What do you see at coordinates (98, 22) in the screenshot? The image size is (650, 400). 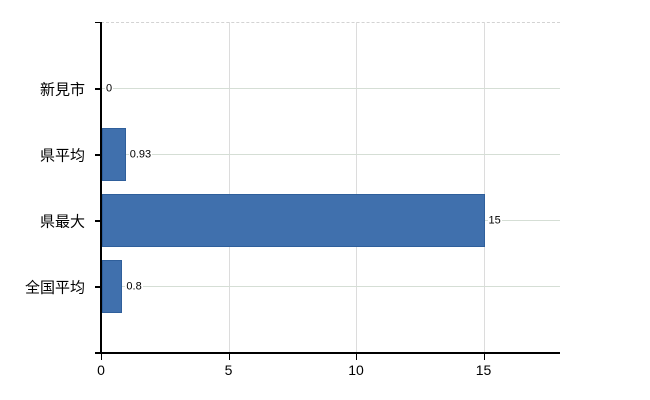 I see `y-axis-top-tick` at bounding box center [98, 22].